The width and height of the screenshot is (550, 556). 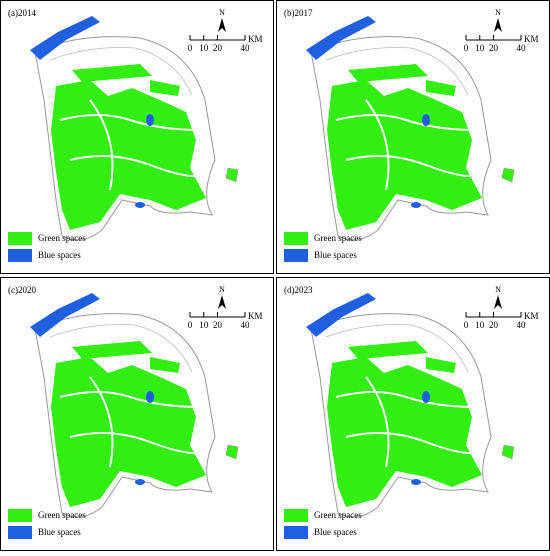 I want to click on panel-label: (d)2023, so click(x=298, y=290).